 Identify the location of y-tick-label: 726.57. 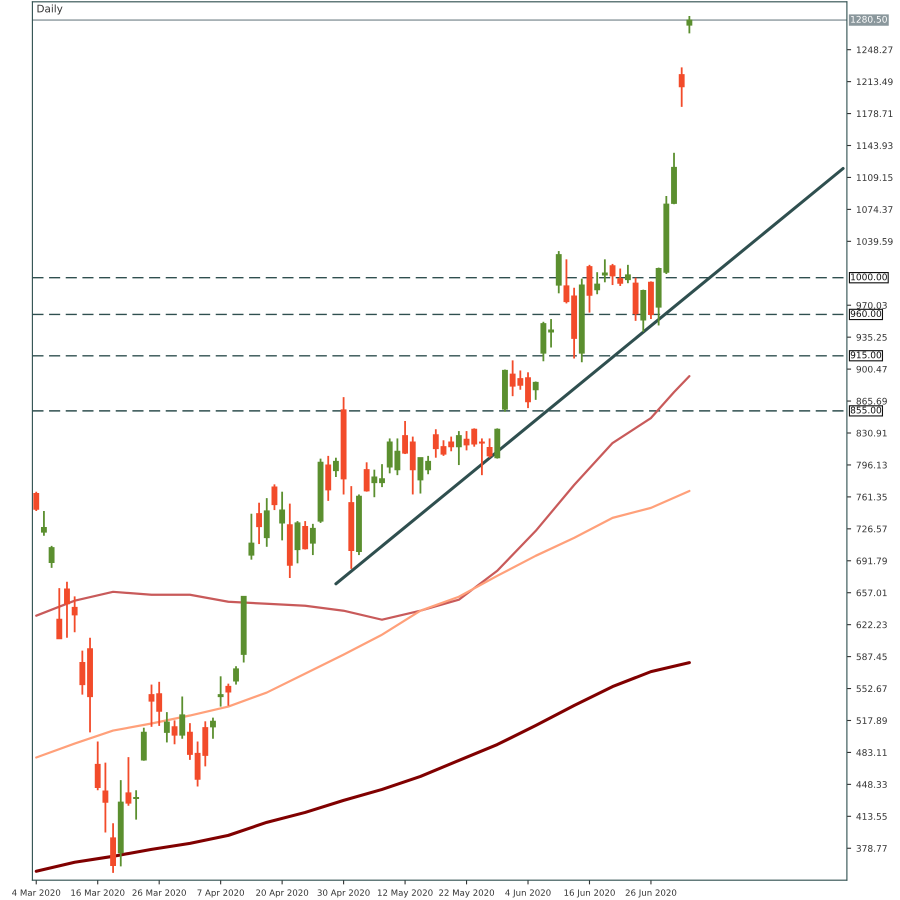
(871, 529).